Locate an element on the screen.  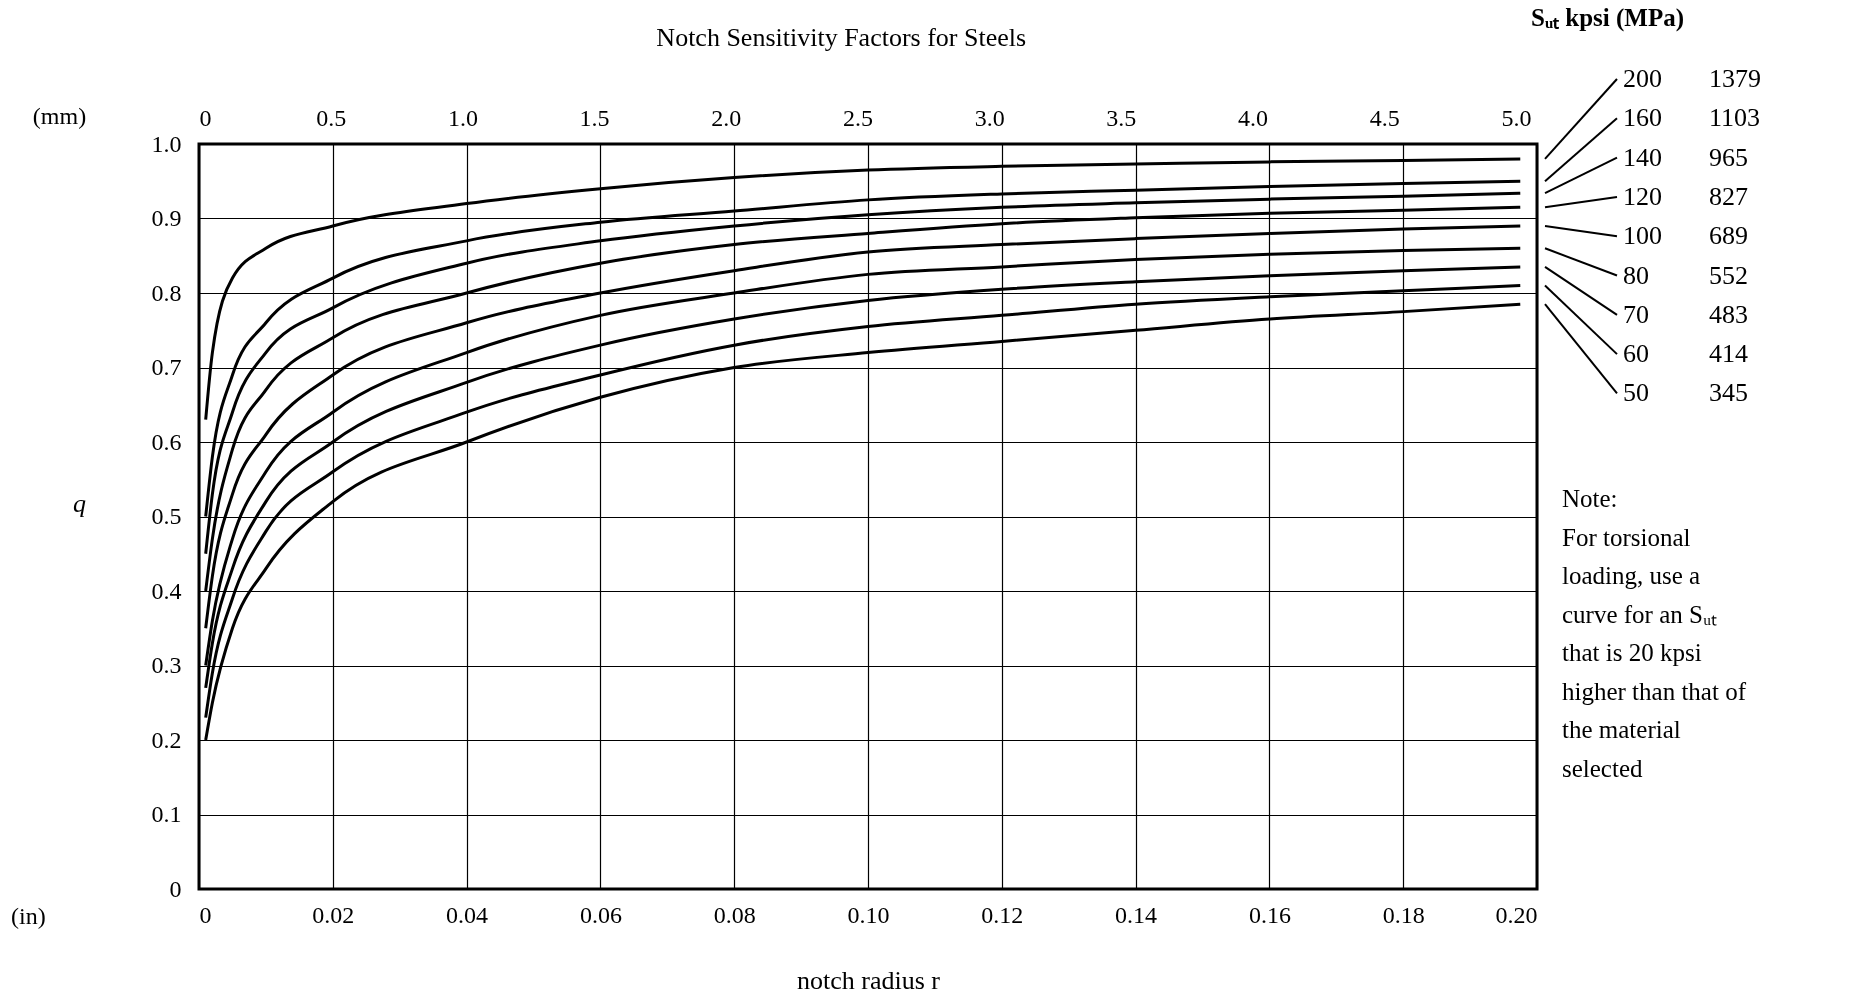
text: 160 1103 is located at coordinates (1692, 118).